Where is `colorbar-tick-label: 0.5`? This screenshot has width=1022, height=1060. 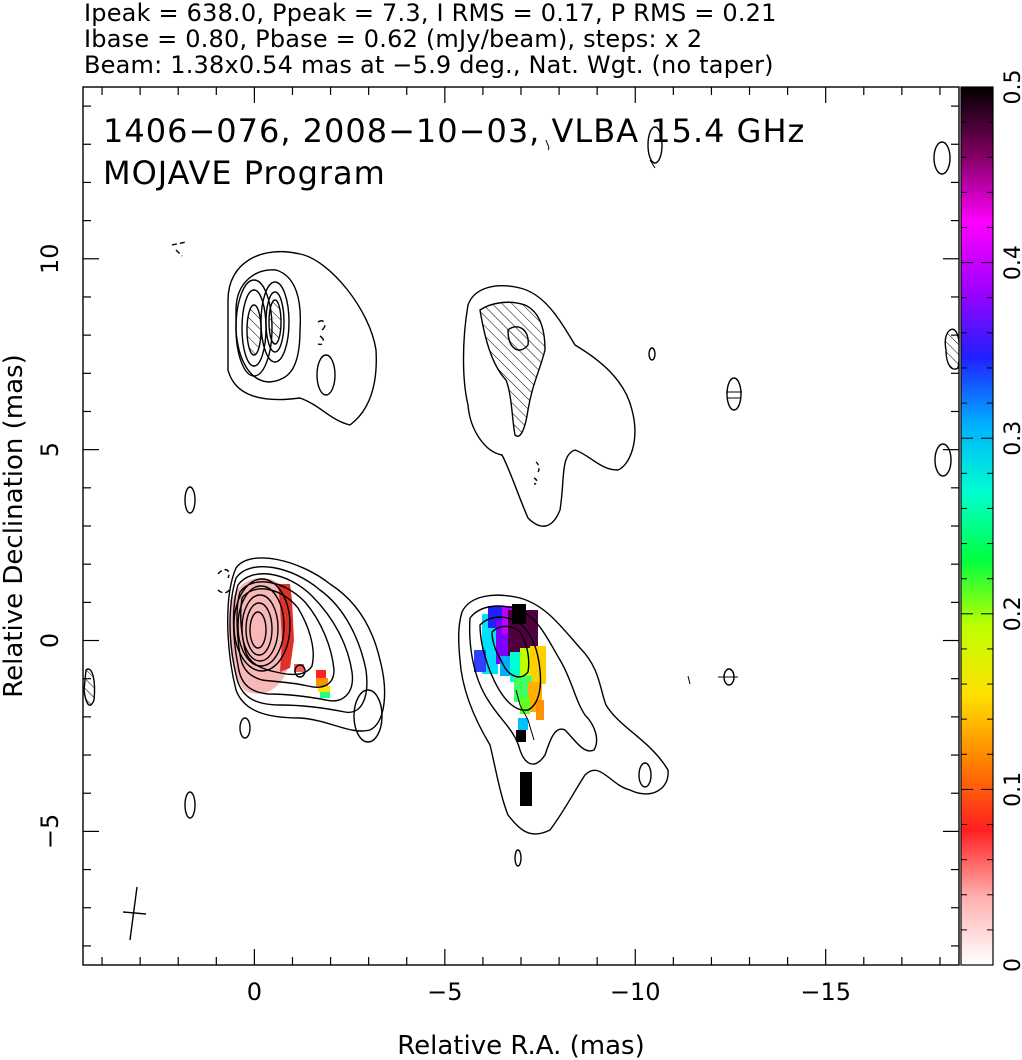
colorbar-tick-label: 0.5 is located at coordinates (1011, 87).